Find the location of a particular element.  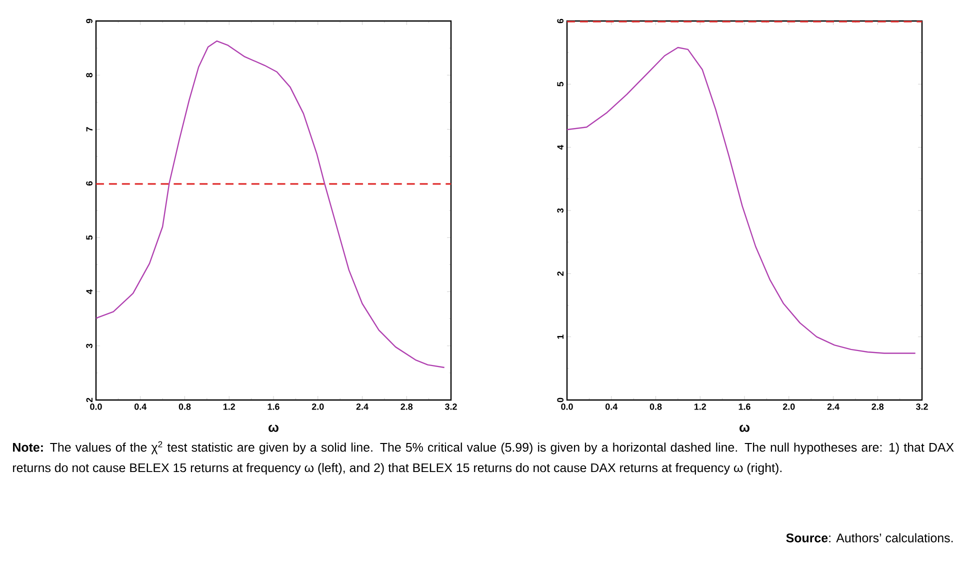

y-tick-label: 8 is located at coordinates (89, 75).